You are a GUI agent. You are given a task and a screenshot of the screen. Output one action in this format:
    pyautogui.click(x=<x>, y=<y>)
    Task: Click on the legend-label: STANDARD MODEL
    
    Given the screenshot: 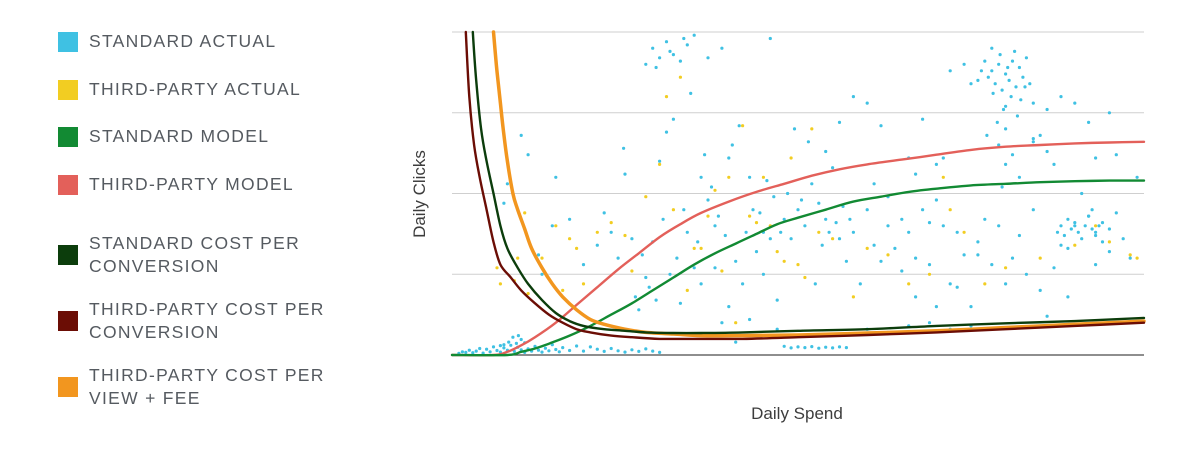 What is the action you would take?
    pyautogui.click(x=179, y=136)
    